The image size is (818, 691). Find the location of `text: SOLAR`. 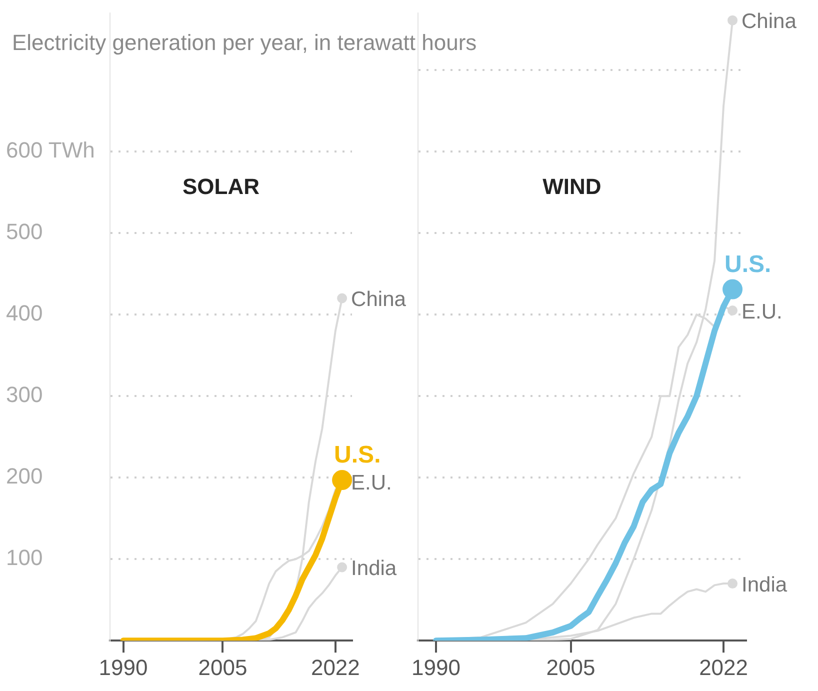

text: SOLAR is located at coordinates (221, 187).